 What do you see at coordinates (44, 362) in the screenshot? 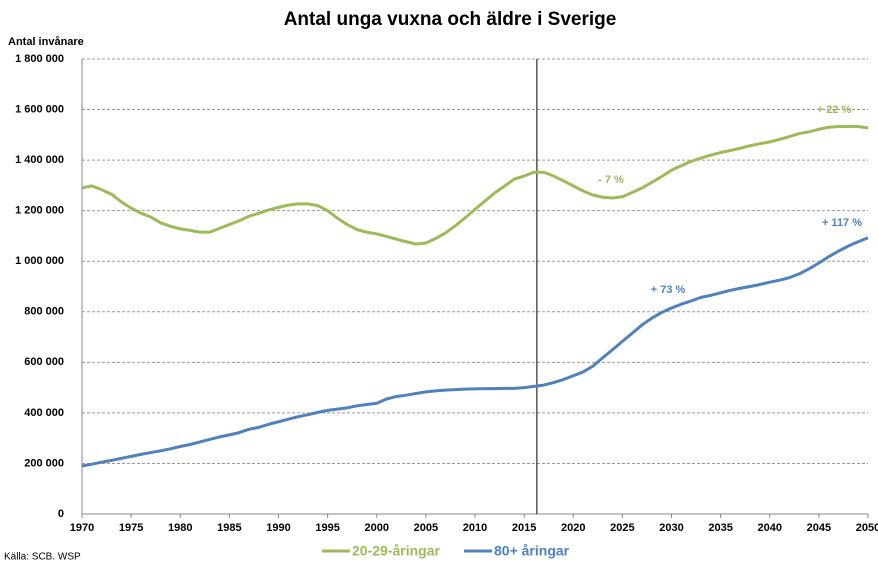
I see `y-tick-label: 600 000` at bounding box center [44, 362].